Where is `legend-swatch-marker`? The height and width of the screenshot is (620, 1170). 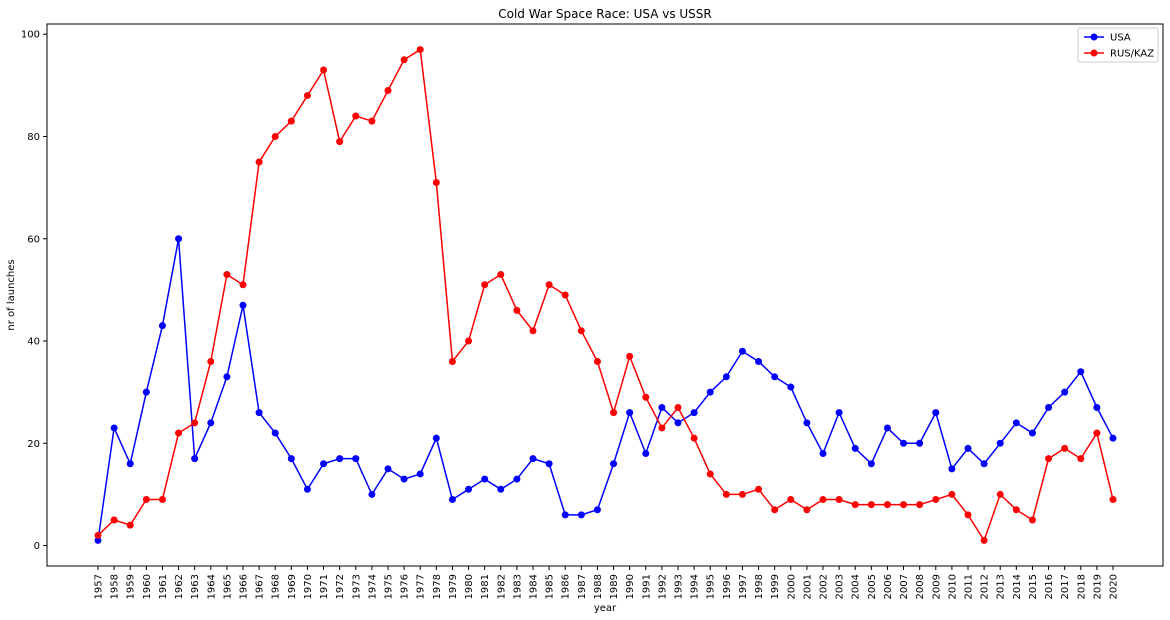 legend-swatch-marker is located at coordinates (1094, 37).